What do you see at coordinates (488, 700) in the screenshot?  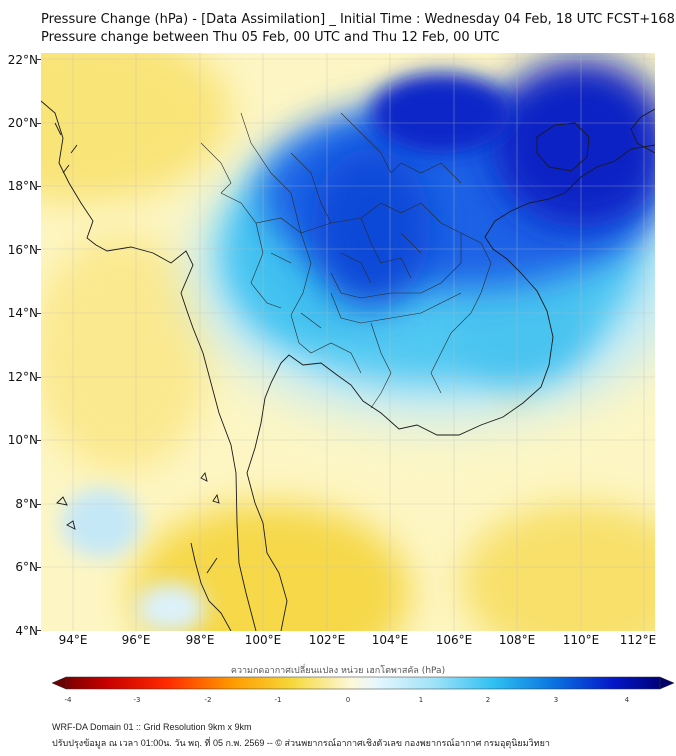 I see `colorbar-tick: 2` at bounding box center [488, 700].